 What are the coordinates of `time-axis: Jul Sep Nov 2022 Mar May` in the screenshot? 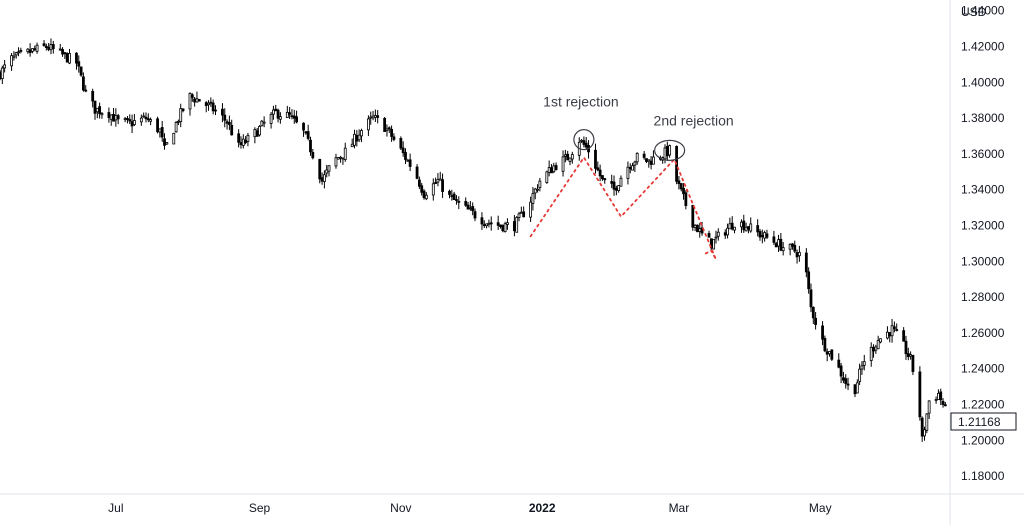 It's located at (469, 508).